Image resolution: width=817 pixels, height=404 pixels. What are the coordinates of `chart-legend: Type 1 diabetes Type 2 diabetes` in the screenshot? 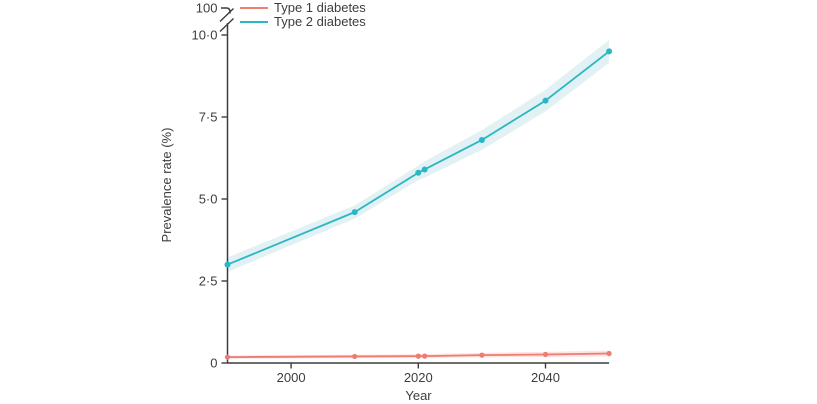 It's located at (303, 15).